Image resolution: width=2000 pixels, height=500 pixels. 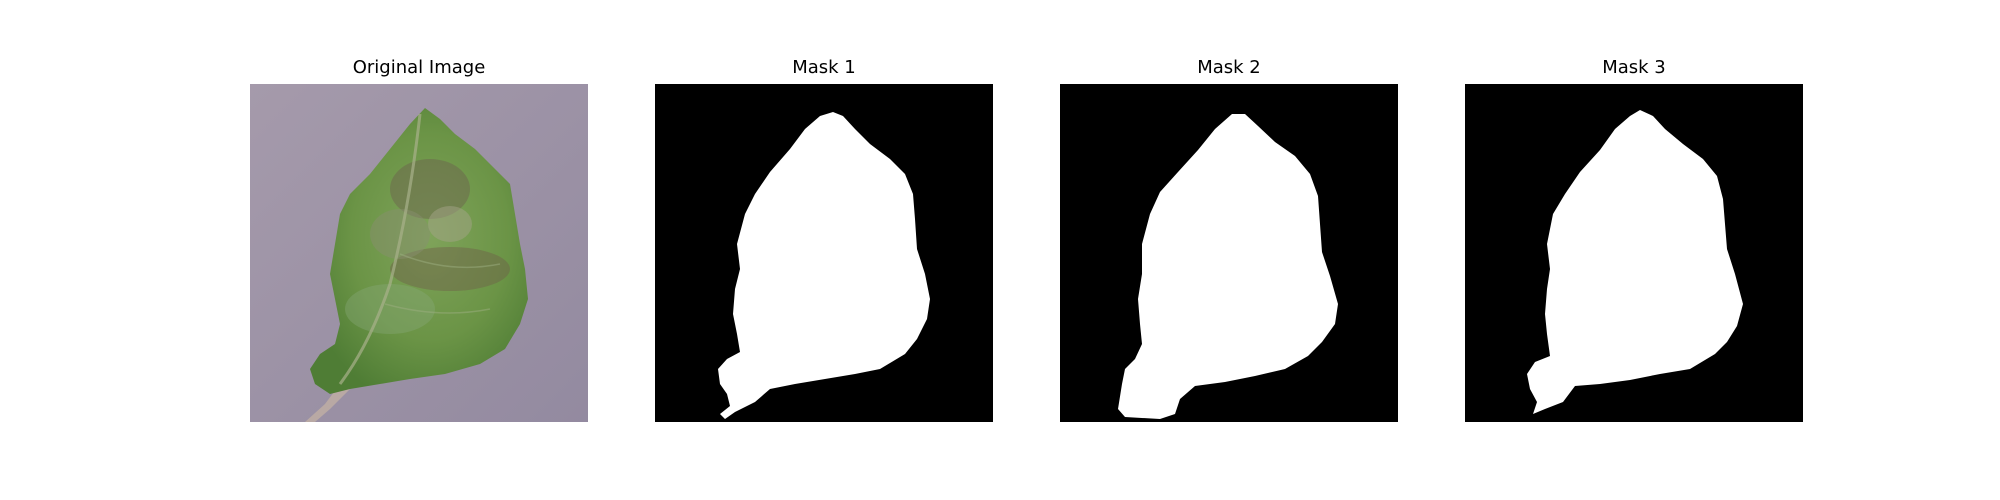 I want to click on panel-title: Mask 2, so click(x=1229, y=67).